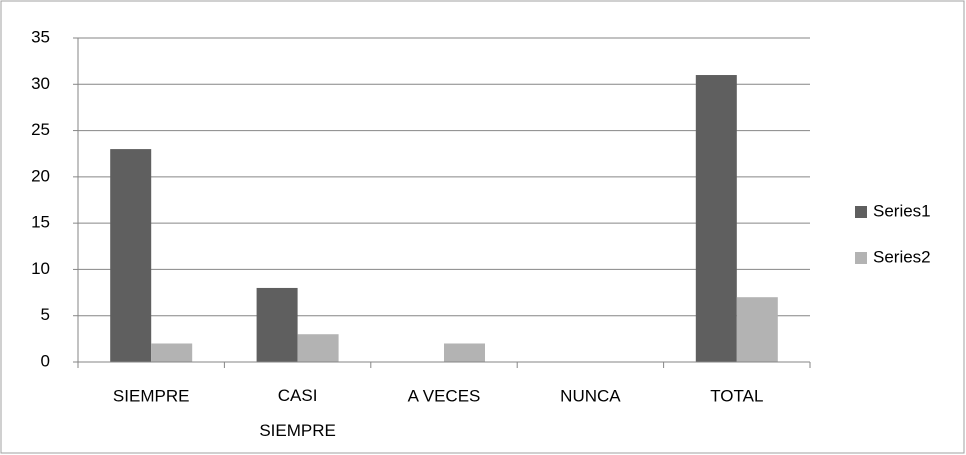  I want to click on y-tick-label: 35, so click(40, 36).